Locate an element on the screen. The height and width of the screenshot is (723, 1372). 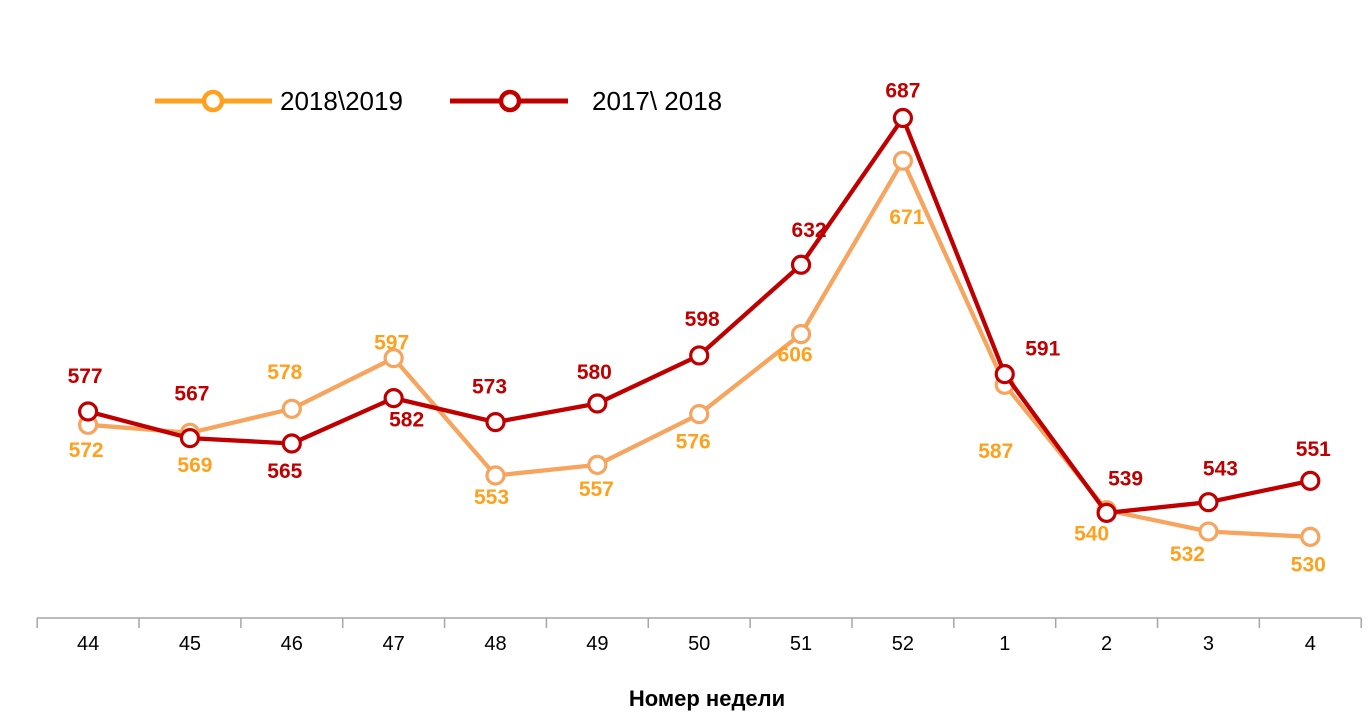
x-axis-tick-label: 2 is located at coordinates (1106, 644).